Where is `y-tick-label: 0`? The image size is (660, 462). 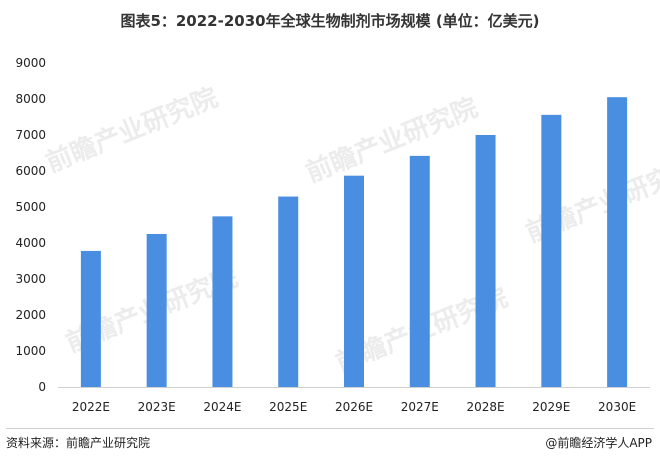 y-tick-label: 0 is located at coordinates (42, 387).